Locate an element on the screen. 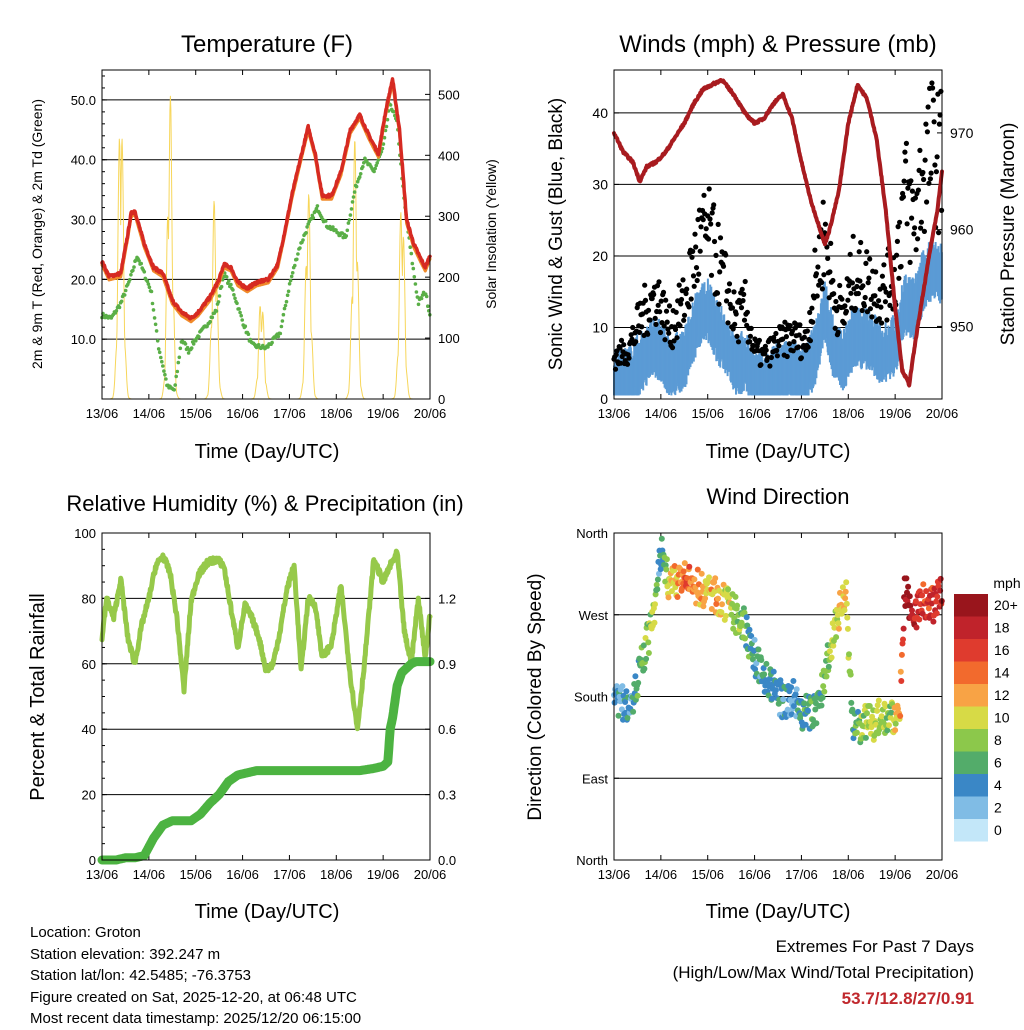 The height and width of the screenshot is (1030, 1024). legend-swatch is located at coordinates (971, 762).